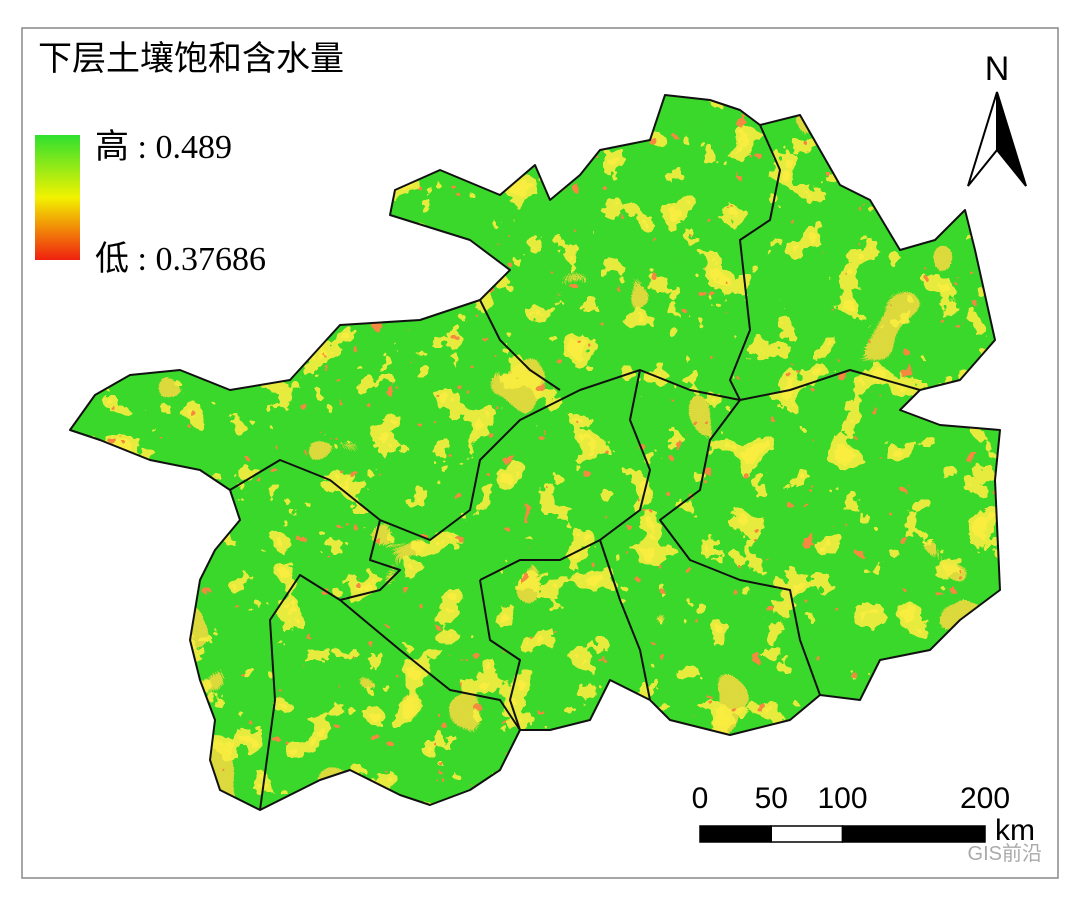 Image resolution: width=1080 pixels, height=900 pixels. Describe the element at coordinates (997, 139) in the screenshot. I see `north-arrow` at that location.